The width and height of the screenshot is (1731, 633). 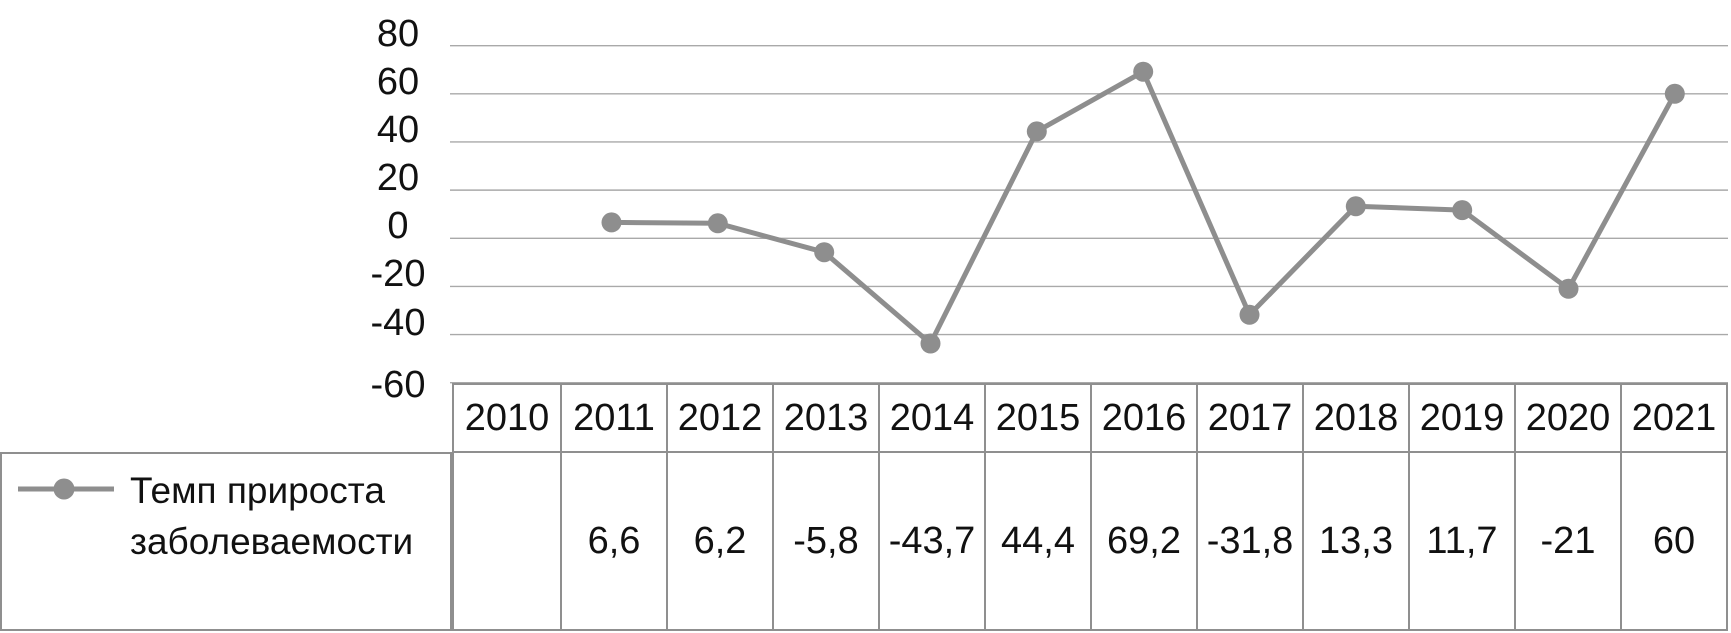 I want to click on value-cell: 6,2, so click(x=719, y=541).